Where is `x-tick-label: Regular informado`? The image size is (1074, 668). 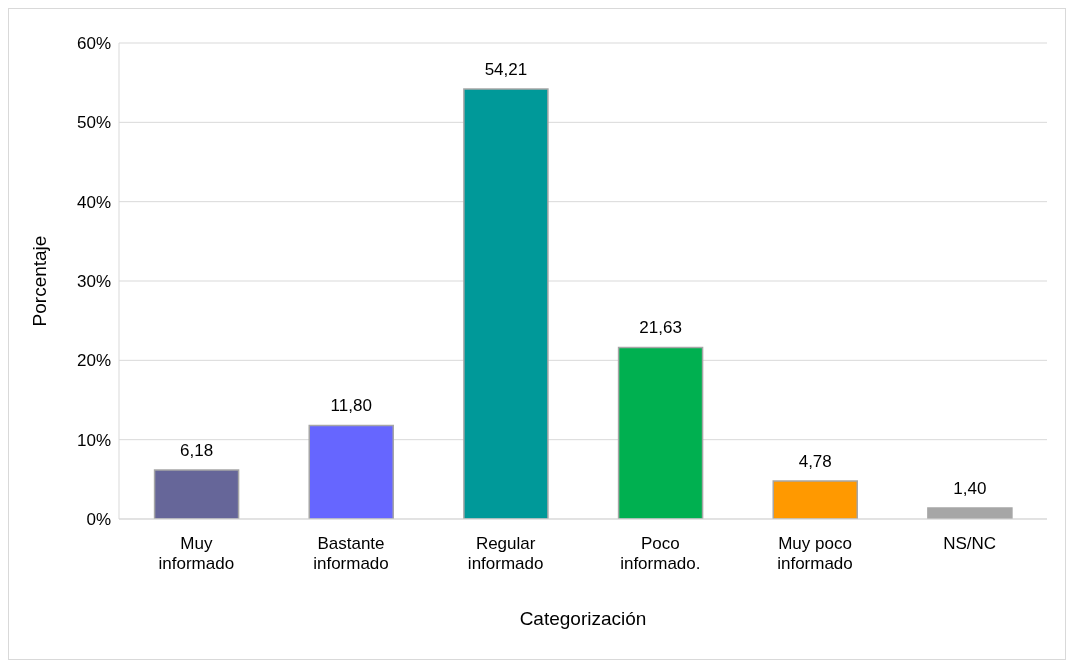 x-tick-label: Regular informado is located at coordinates (505, 553).